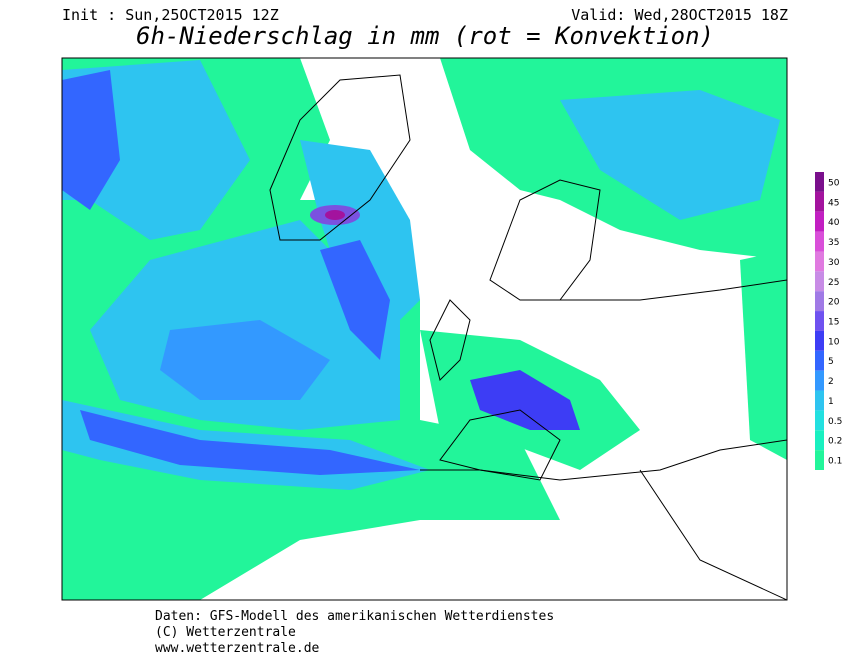 This screenshot has height=657, width=850. What do you see at coordinates (833, 203) in the screenshot?
I see `legend-label: 45` at bounding box center [833, 203].